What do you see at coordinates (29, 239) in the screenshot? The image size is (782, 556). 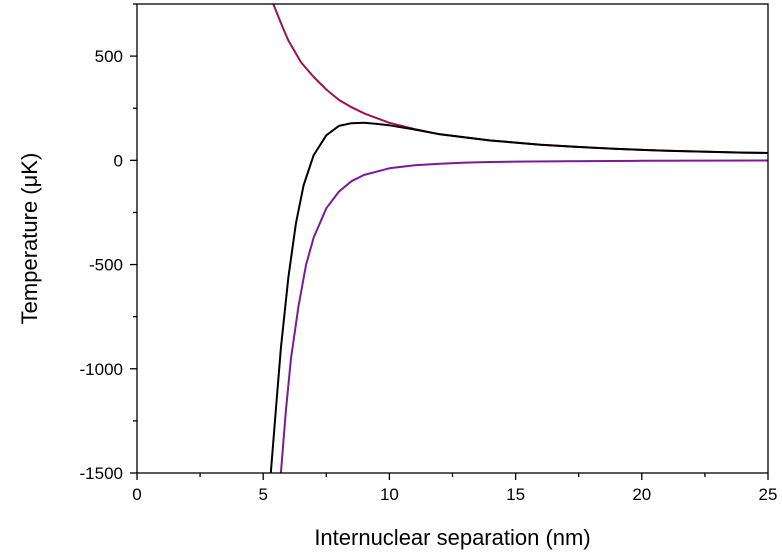 I see `y-axis-title: Temperature (μK)` at bounding box center [29, 239].